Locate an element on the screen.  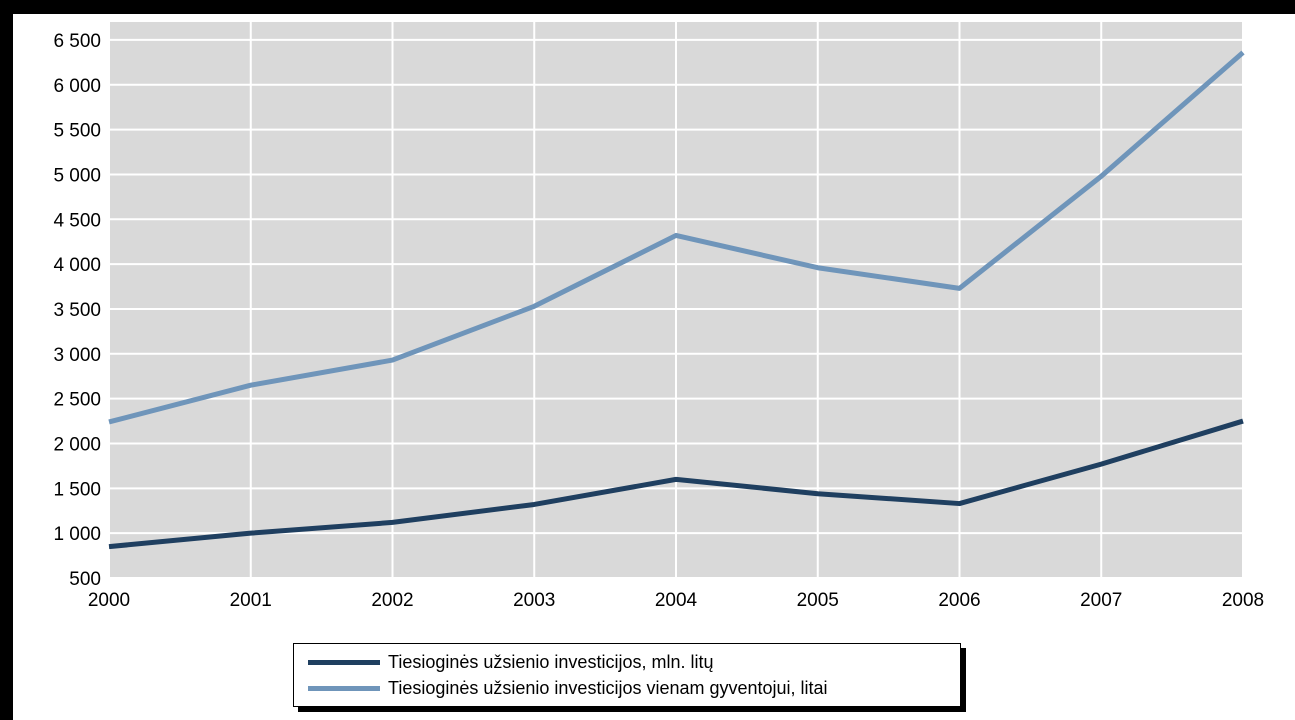
y-tick-label: 4 500 is located at coordinates (77, 220).